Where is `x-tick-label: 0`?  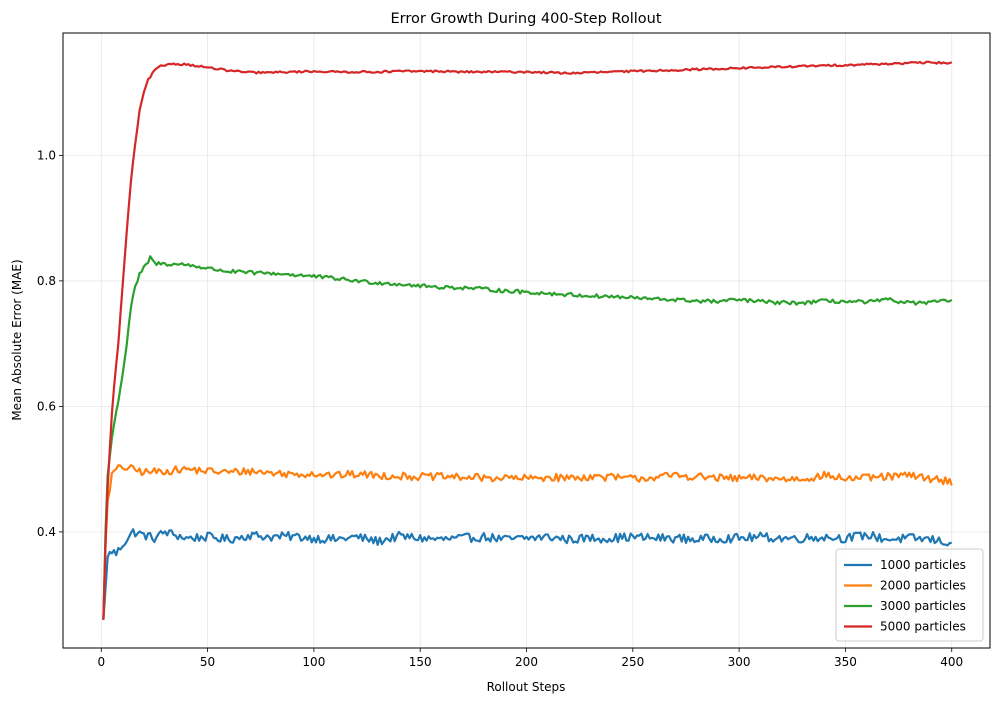
x-tick-label: 0 is located at coordinates (101, 662).